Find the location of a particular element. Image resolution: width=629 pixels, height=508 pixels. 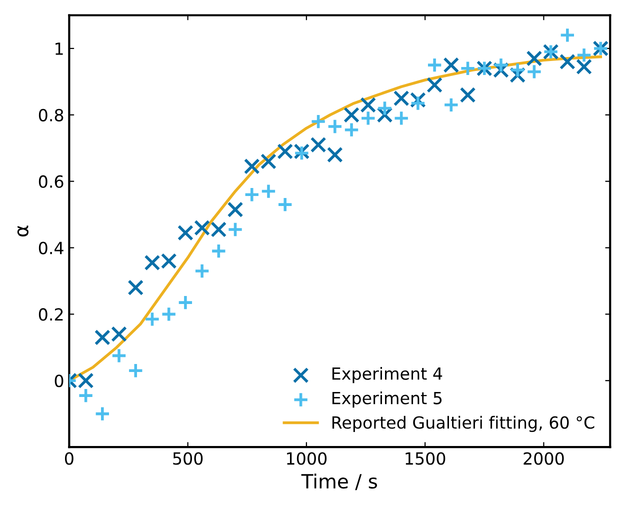

y-axis-title: α is located at coordinates (22, 231).